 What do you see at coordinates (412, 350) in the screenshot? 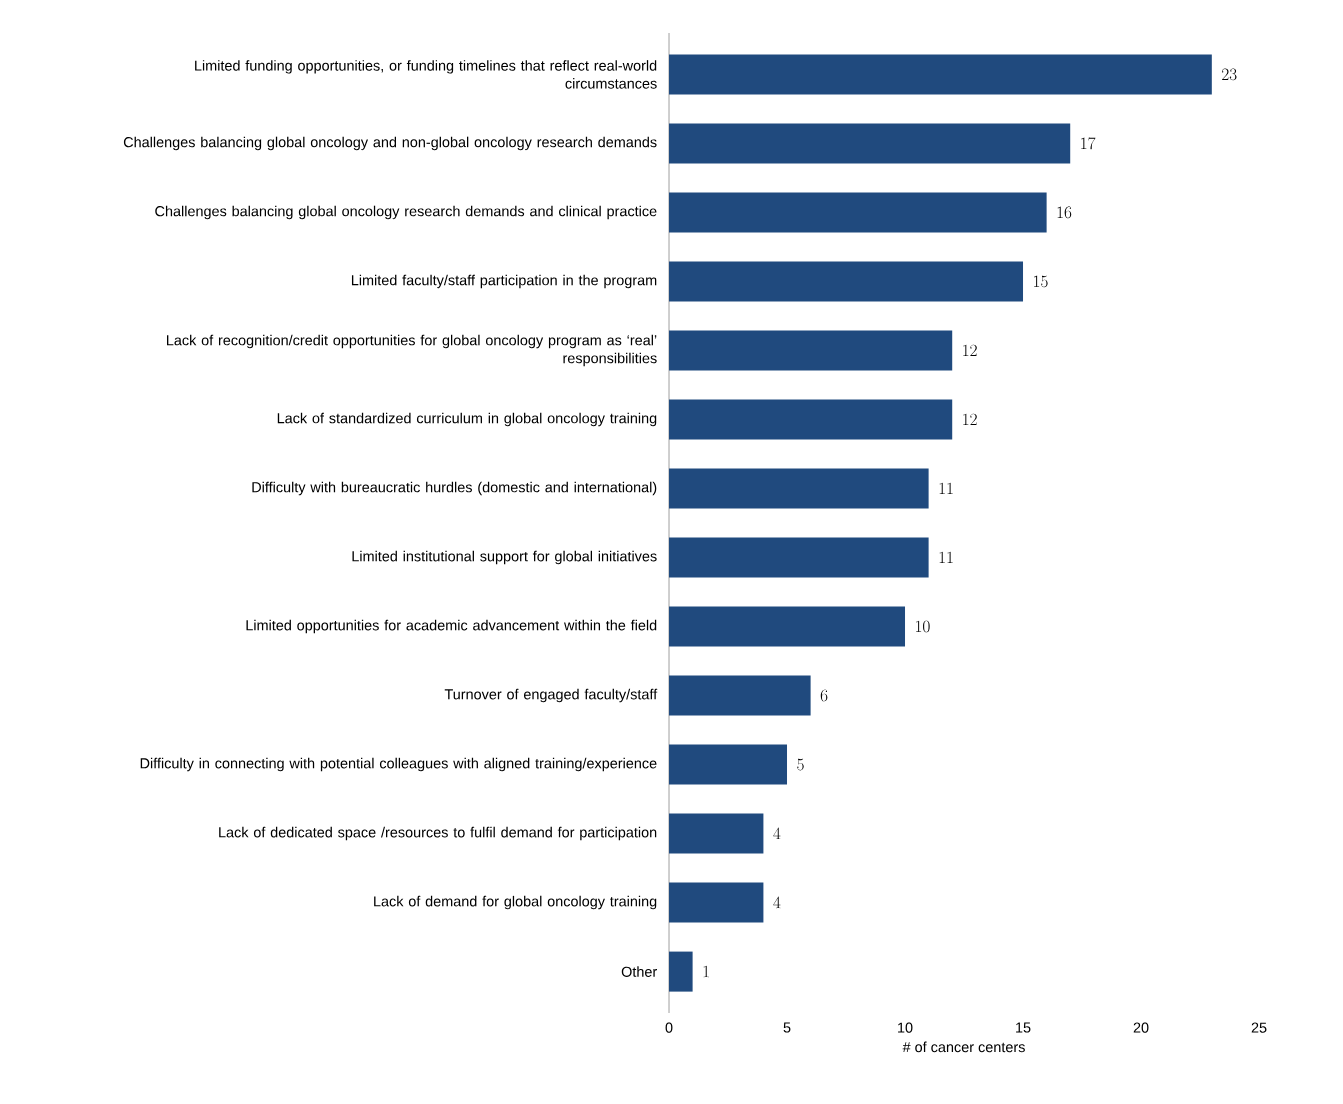
I see `y-tick-label: Lack of recognition/credit opportunities for global oncology program as ‘real’ responsibilities` at bounding box center [412, 350].